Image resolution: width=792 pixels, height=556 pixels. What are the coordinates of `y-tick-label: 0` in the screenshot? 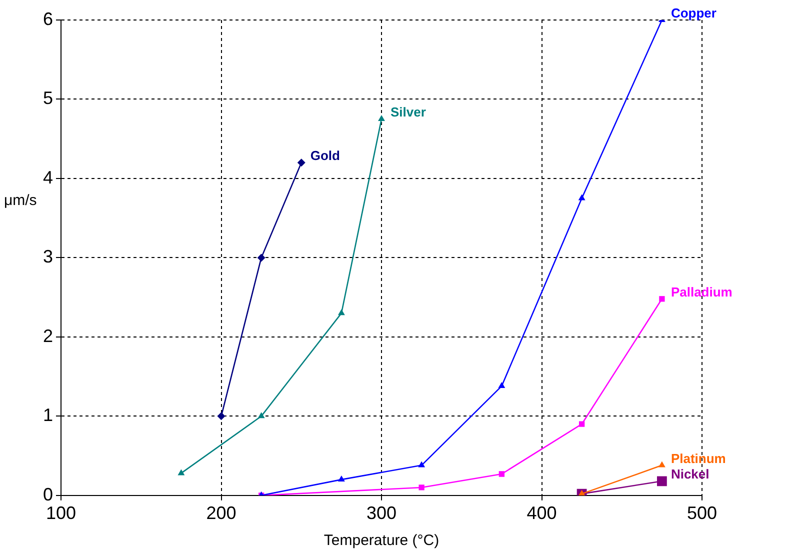 It's located at (48, 494).